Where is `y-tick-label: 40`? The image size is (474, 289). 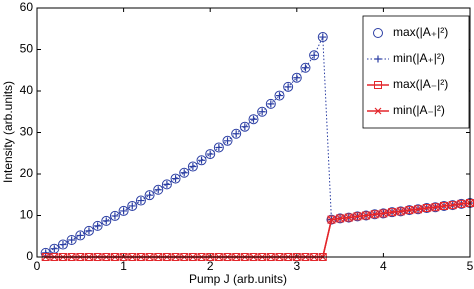
y-tick-label: 40 is located at coordinates (27, 90).